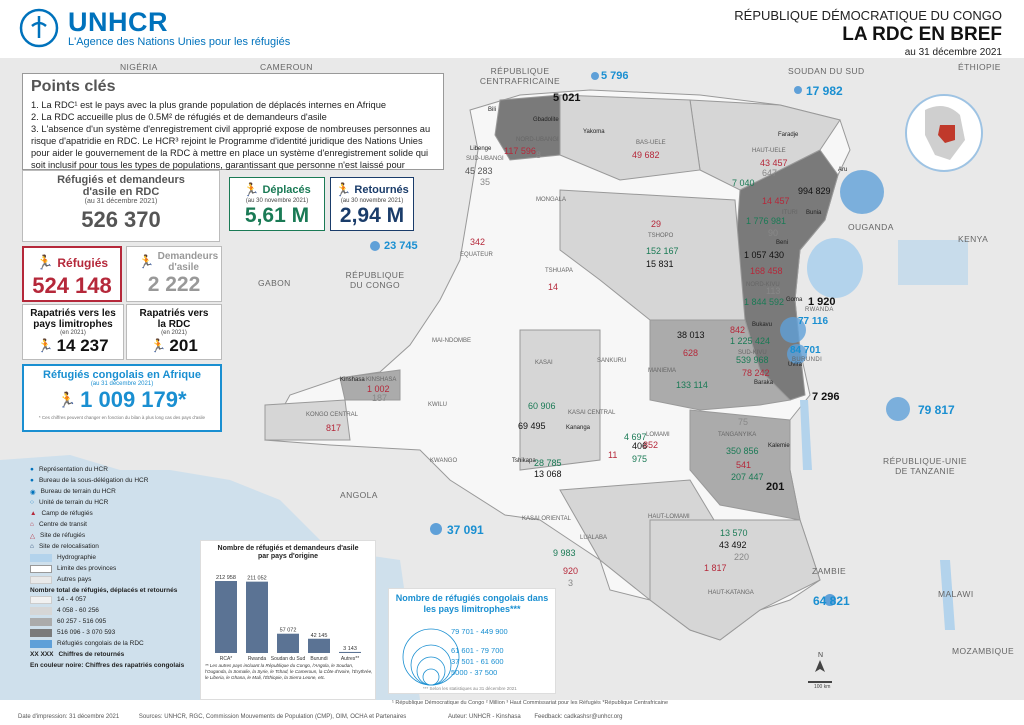 This screenshot has height=725, width=1024. What do you see at coordinates (731, 593) in the screenshot?
I see `province-haut-katanga: HAUT-KATANGA` at bounding box center [731, 593].